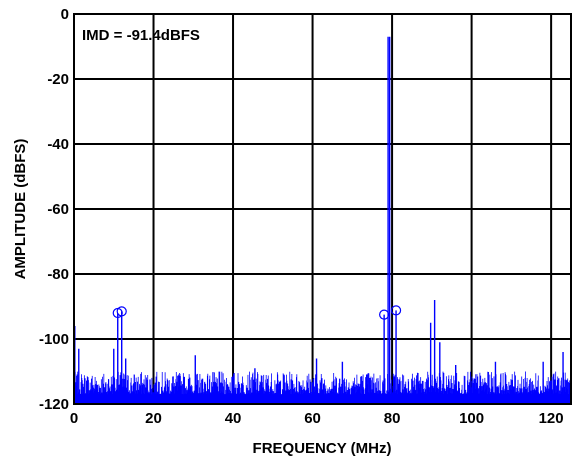  I want to click on x-tick-label: 60, so click(312, 418).